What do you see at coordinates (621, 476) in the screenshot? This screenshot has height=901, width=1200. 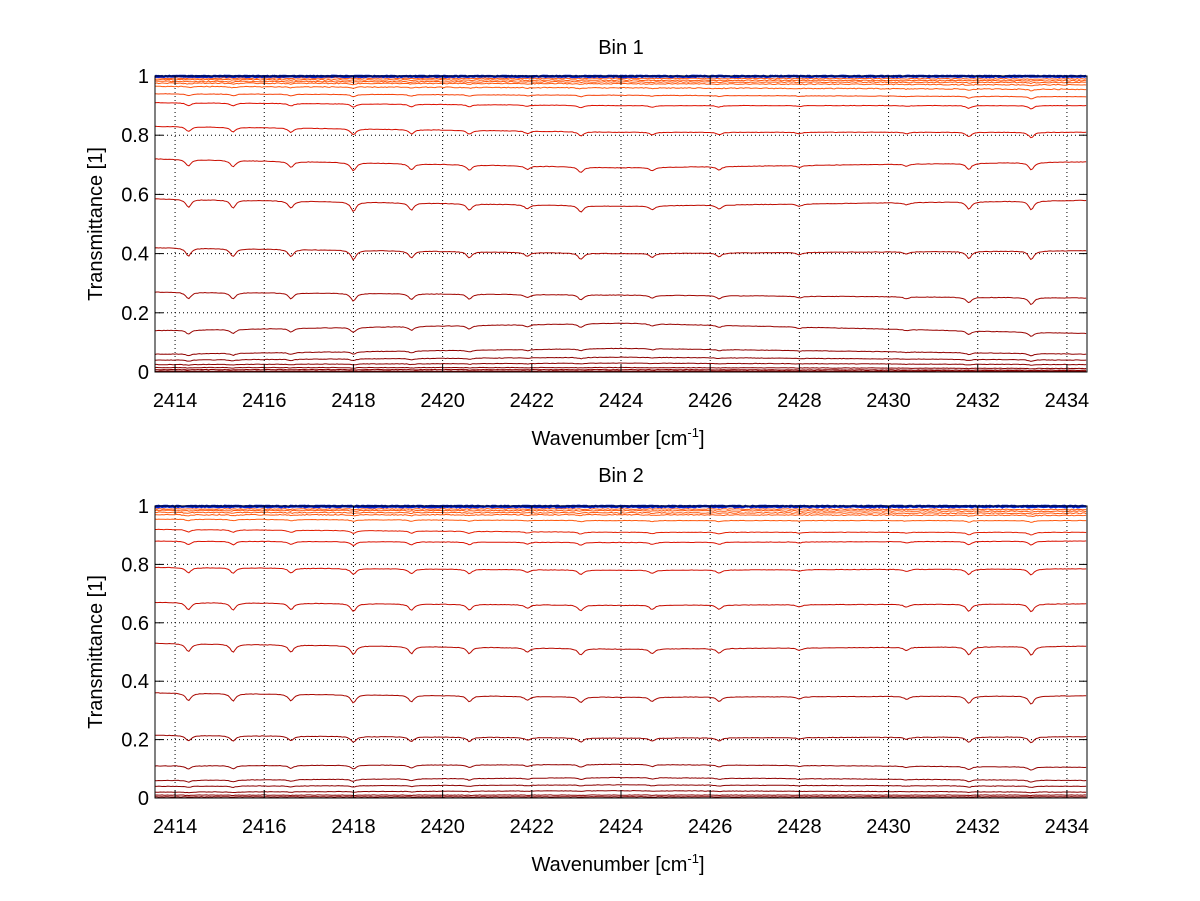 I see `chart-title: Bin 2` at bounding box center [621, 476].